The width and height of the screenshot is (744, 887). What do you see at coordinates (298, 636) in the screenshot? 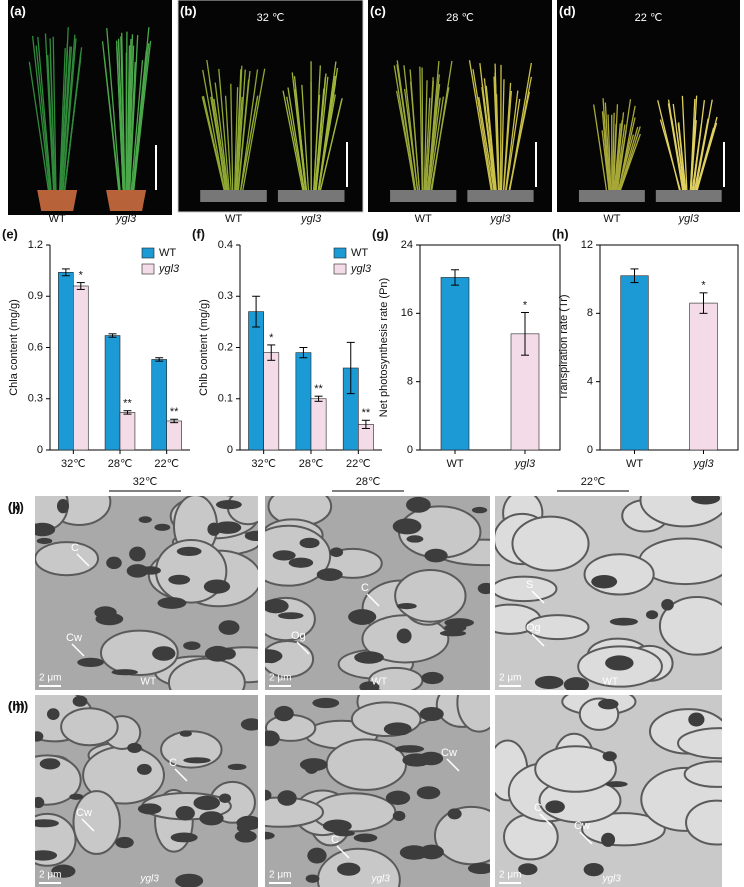
I see `annotation: Og` at bounding box center [298, 636].